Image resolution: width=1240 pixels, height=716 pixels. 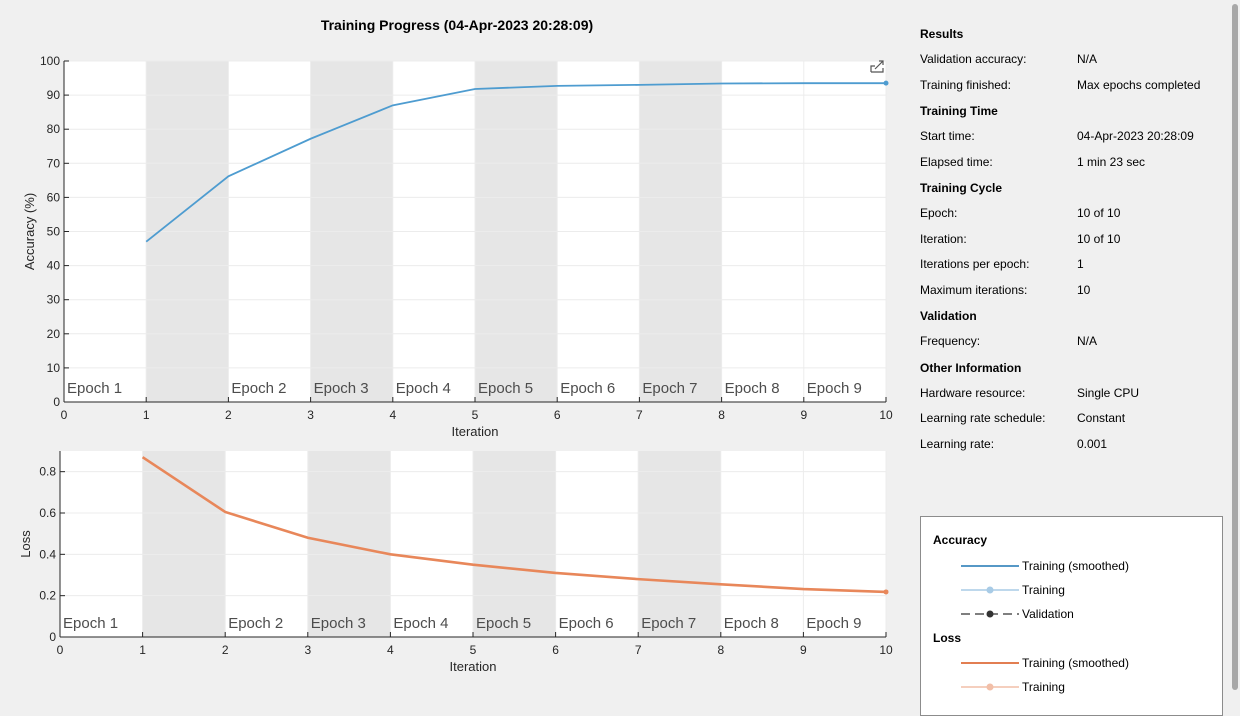 What do you see at coordinates (950, 341) in the screenshot?
I see `info-key: Frequency:` at bounding box center [950, 341].